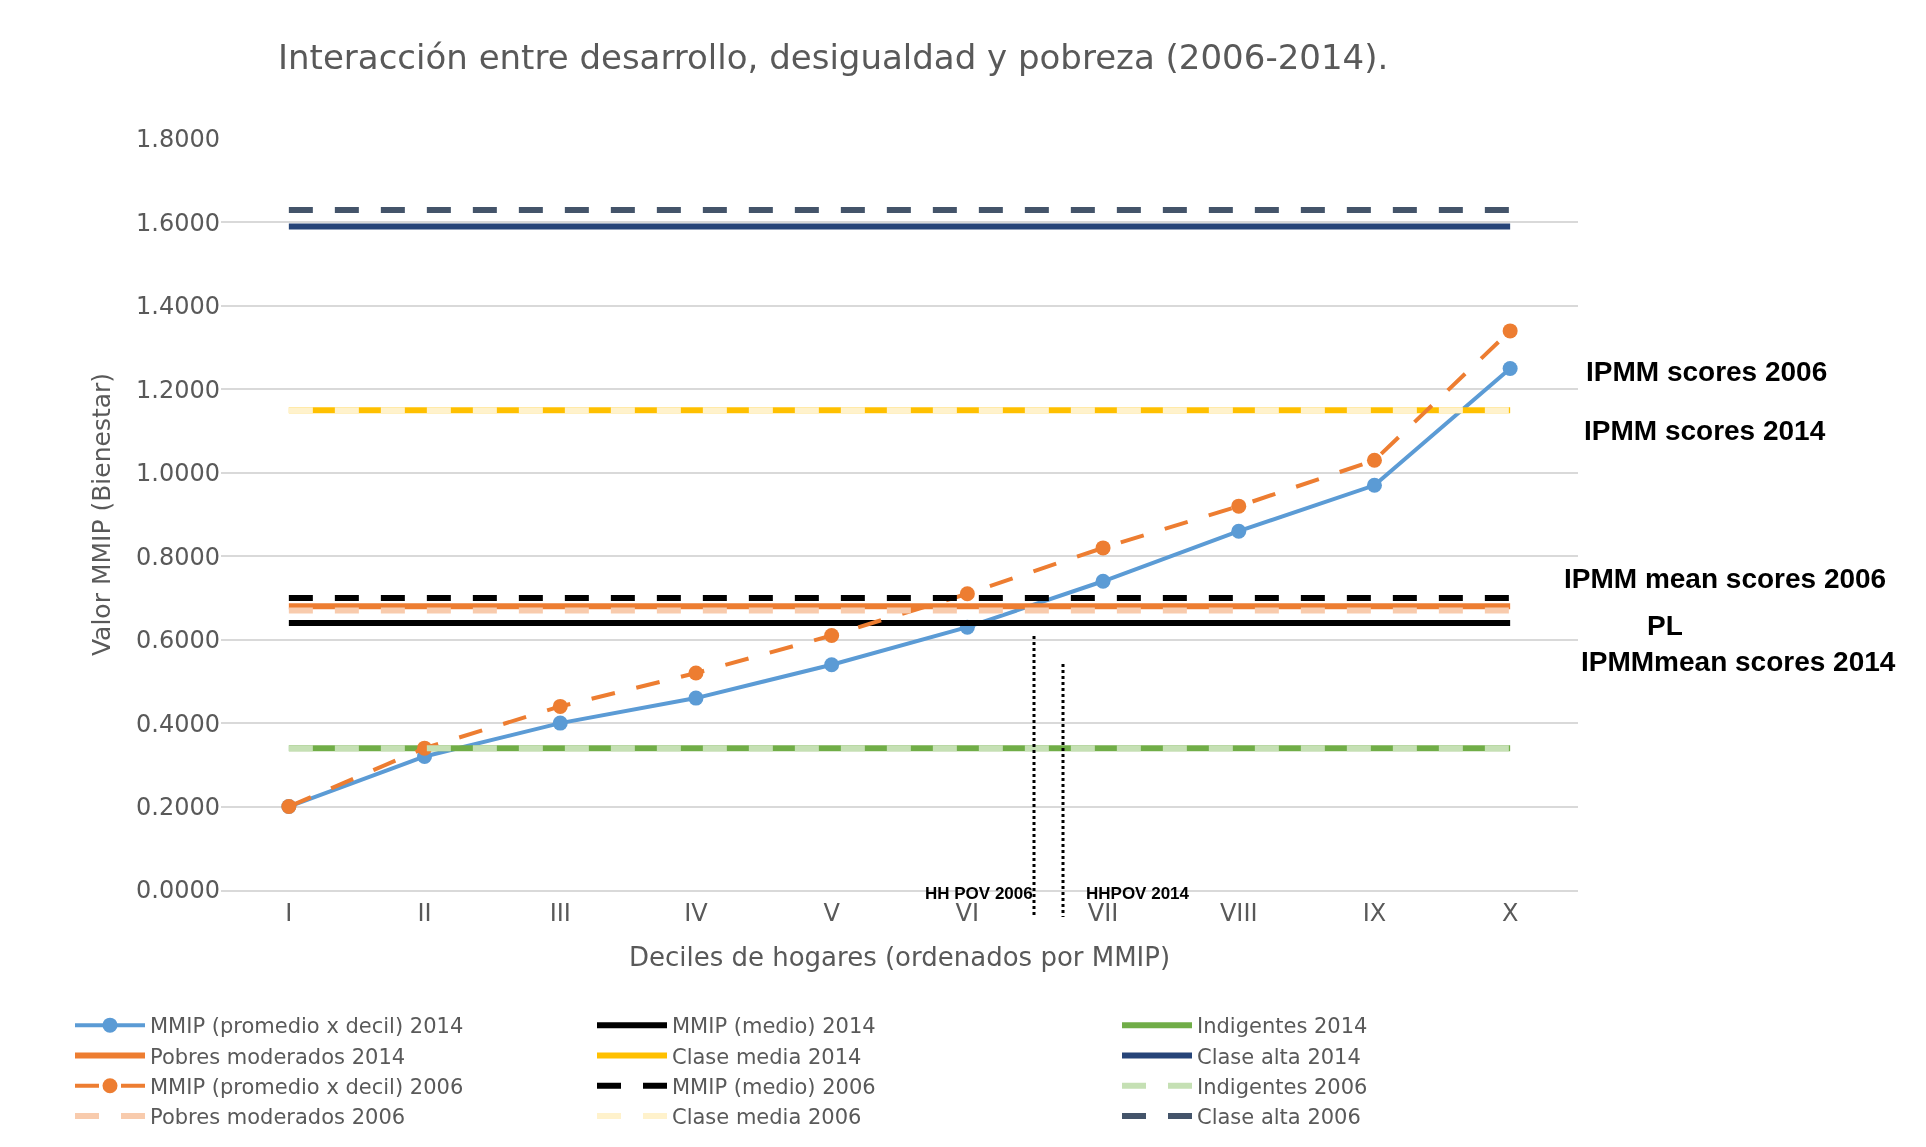 This screenshot has width=1926, height=1147. I want to click on text: PL, so click(1665, 625).